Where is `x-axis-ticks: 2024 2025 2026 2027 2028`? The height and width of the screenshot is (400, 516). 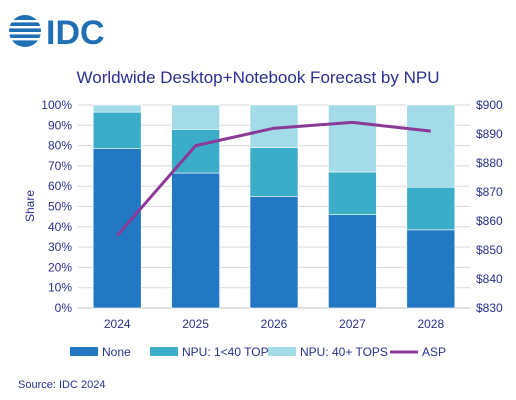
x-axis-ticks: 2024 2025 2026 2027 2028 is located at coordinates (274, 324).